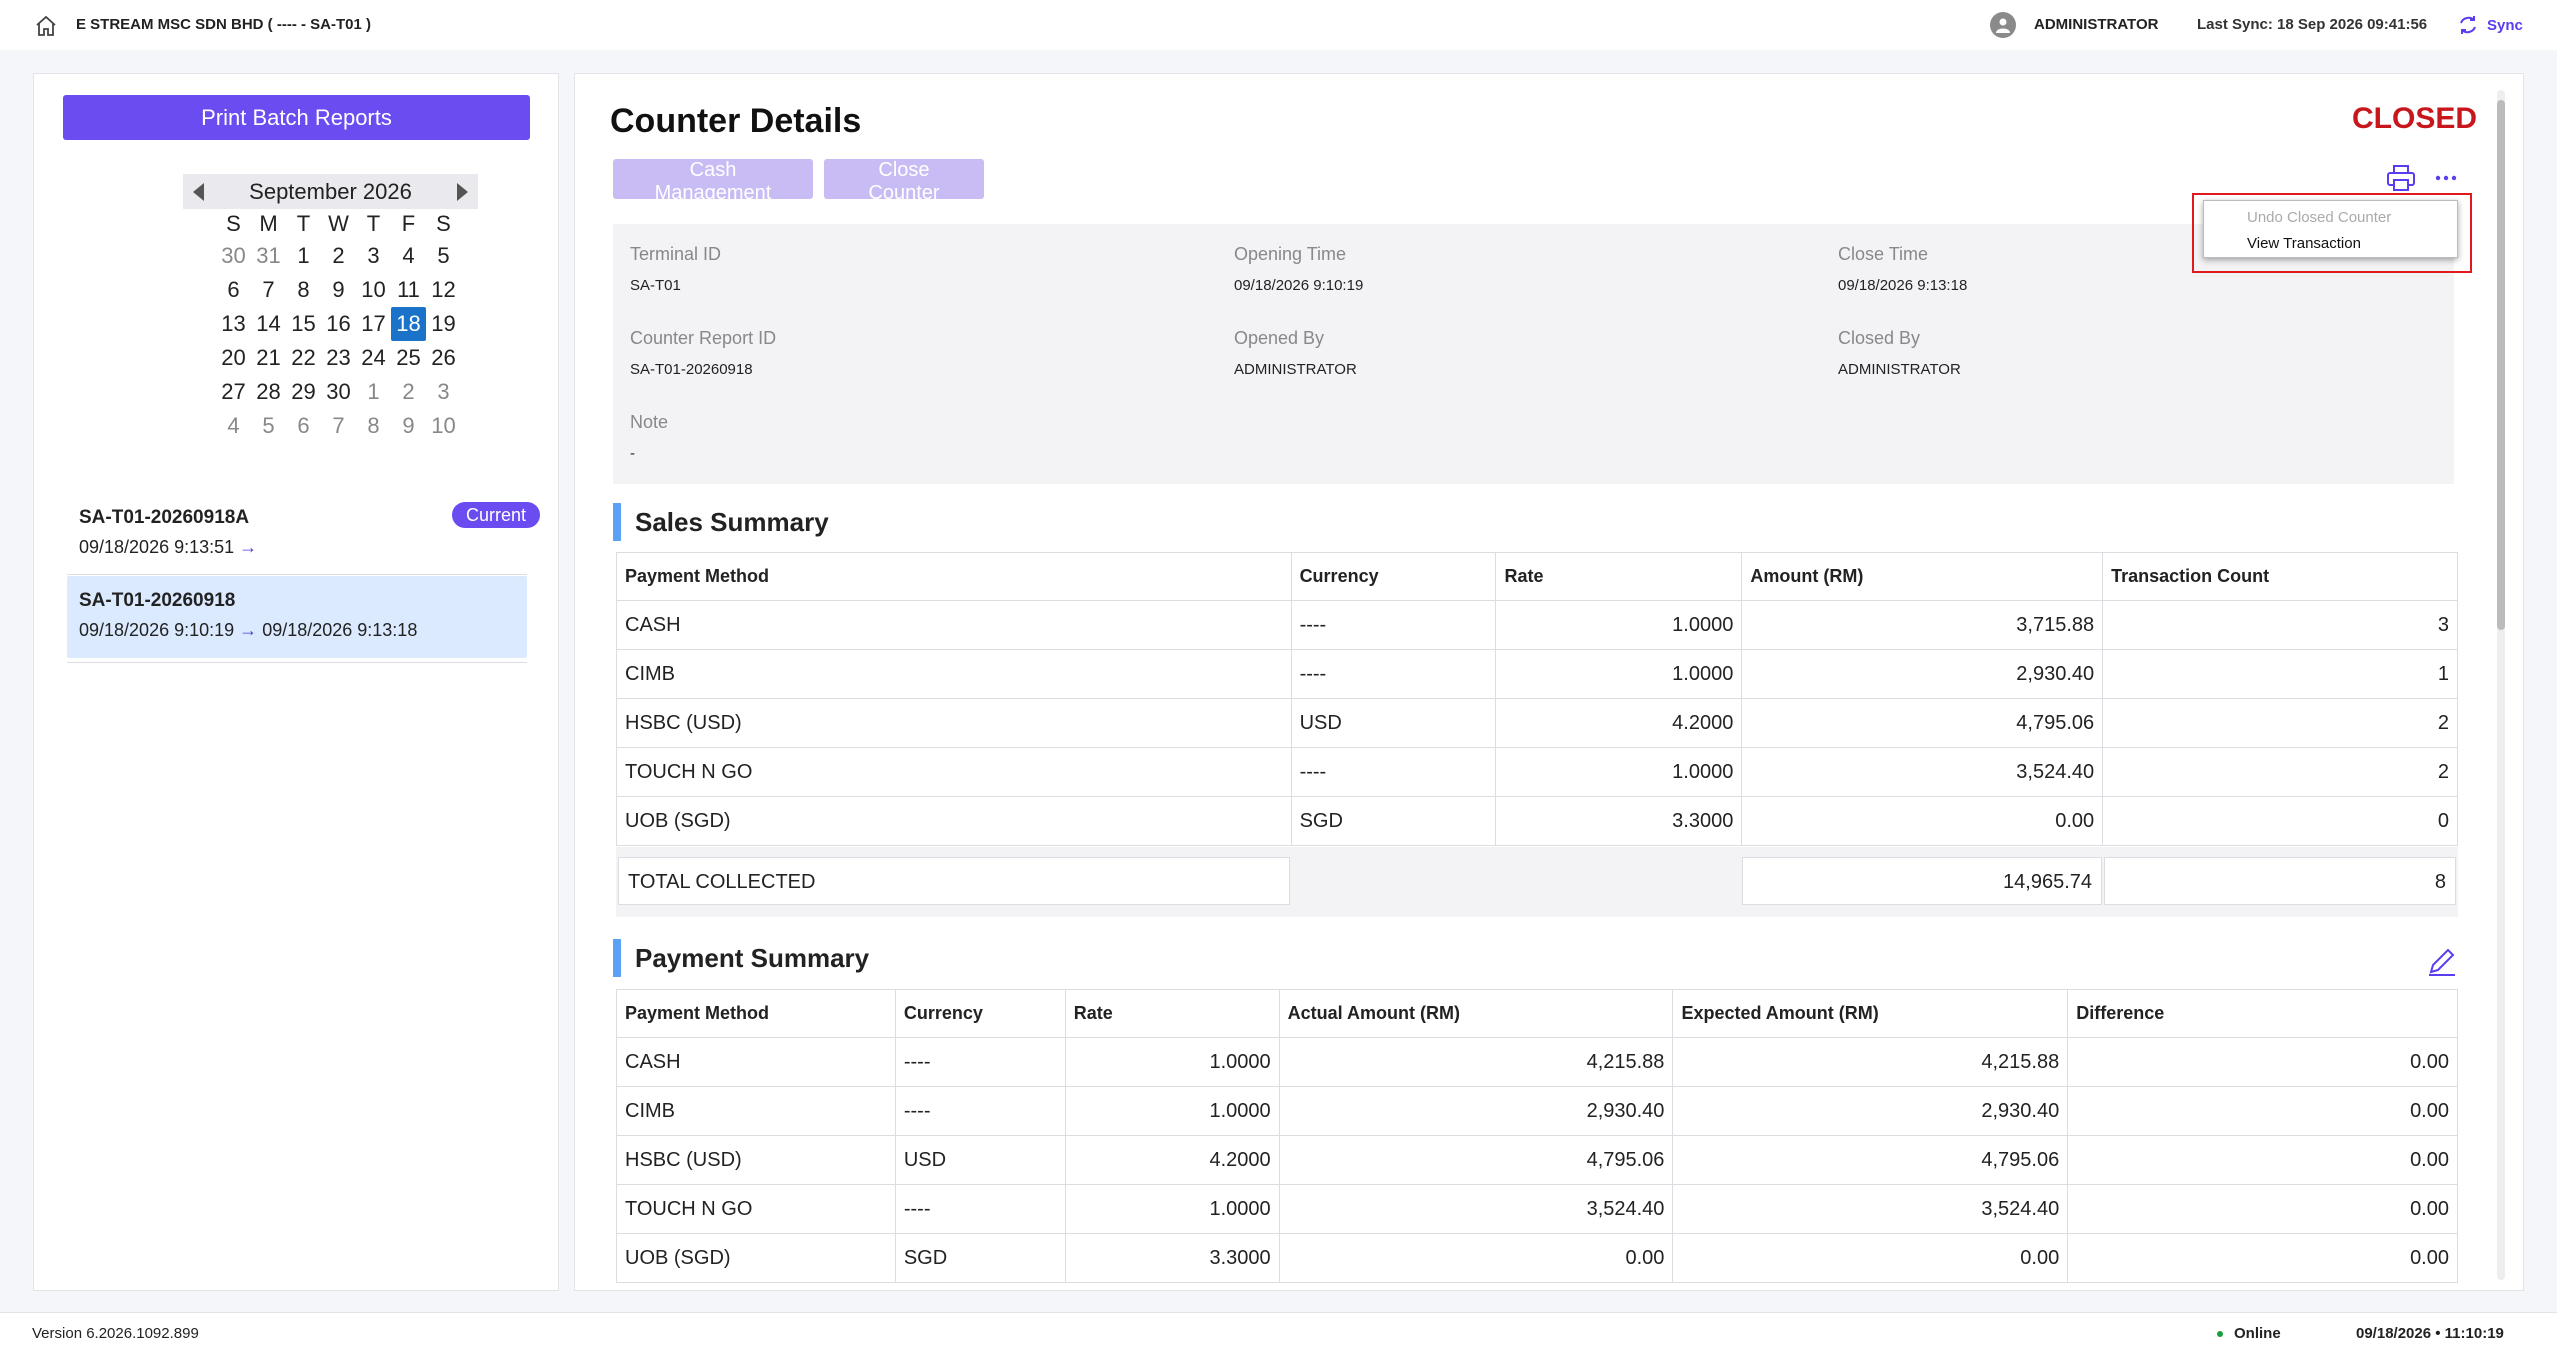 The height and width of the screenshot is (1352, 2557). Describe the element at coordinates (233, 323) in the screenshot. I see `calendar-day: 13` at that location.